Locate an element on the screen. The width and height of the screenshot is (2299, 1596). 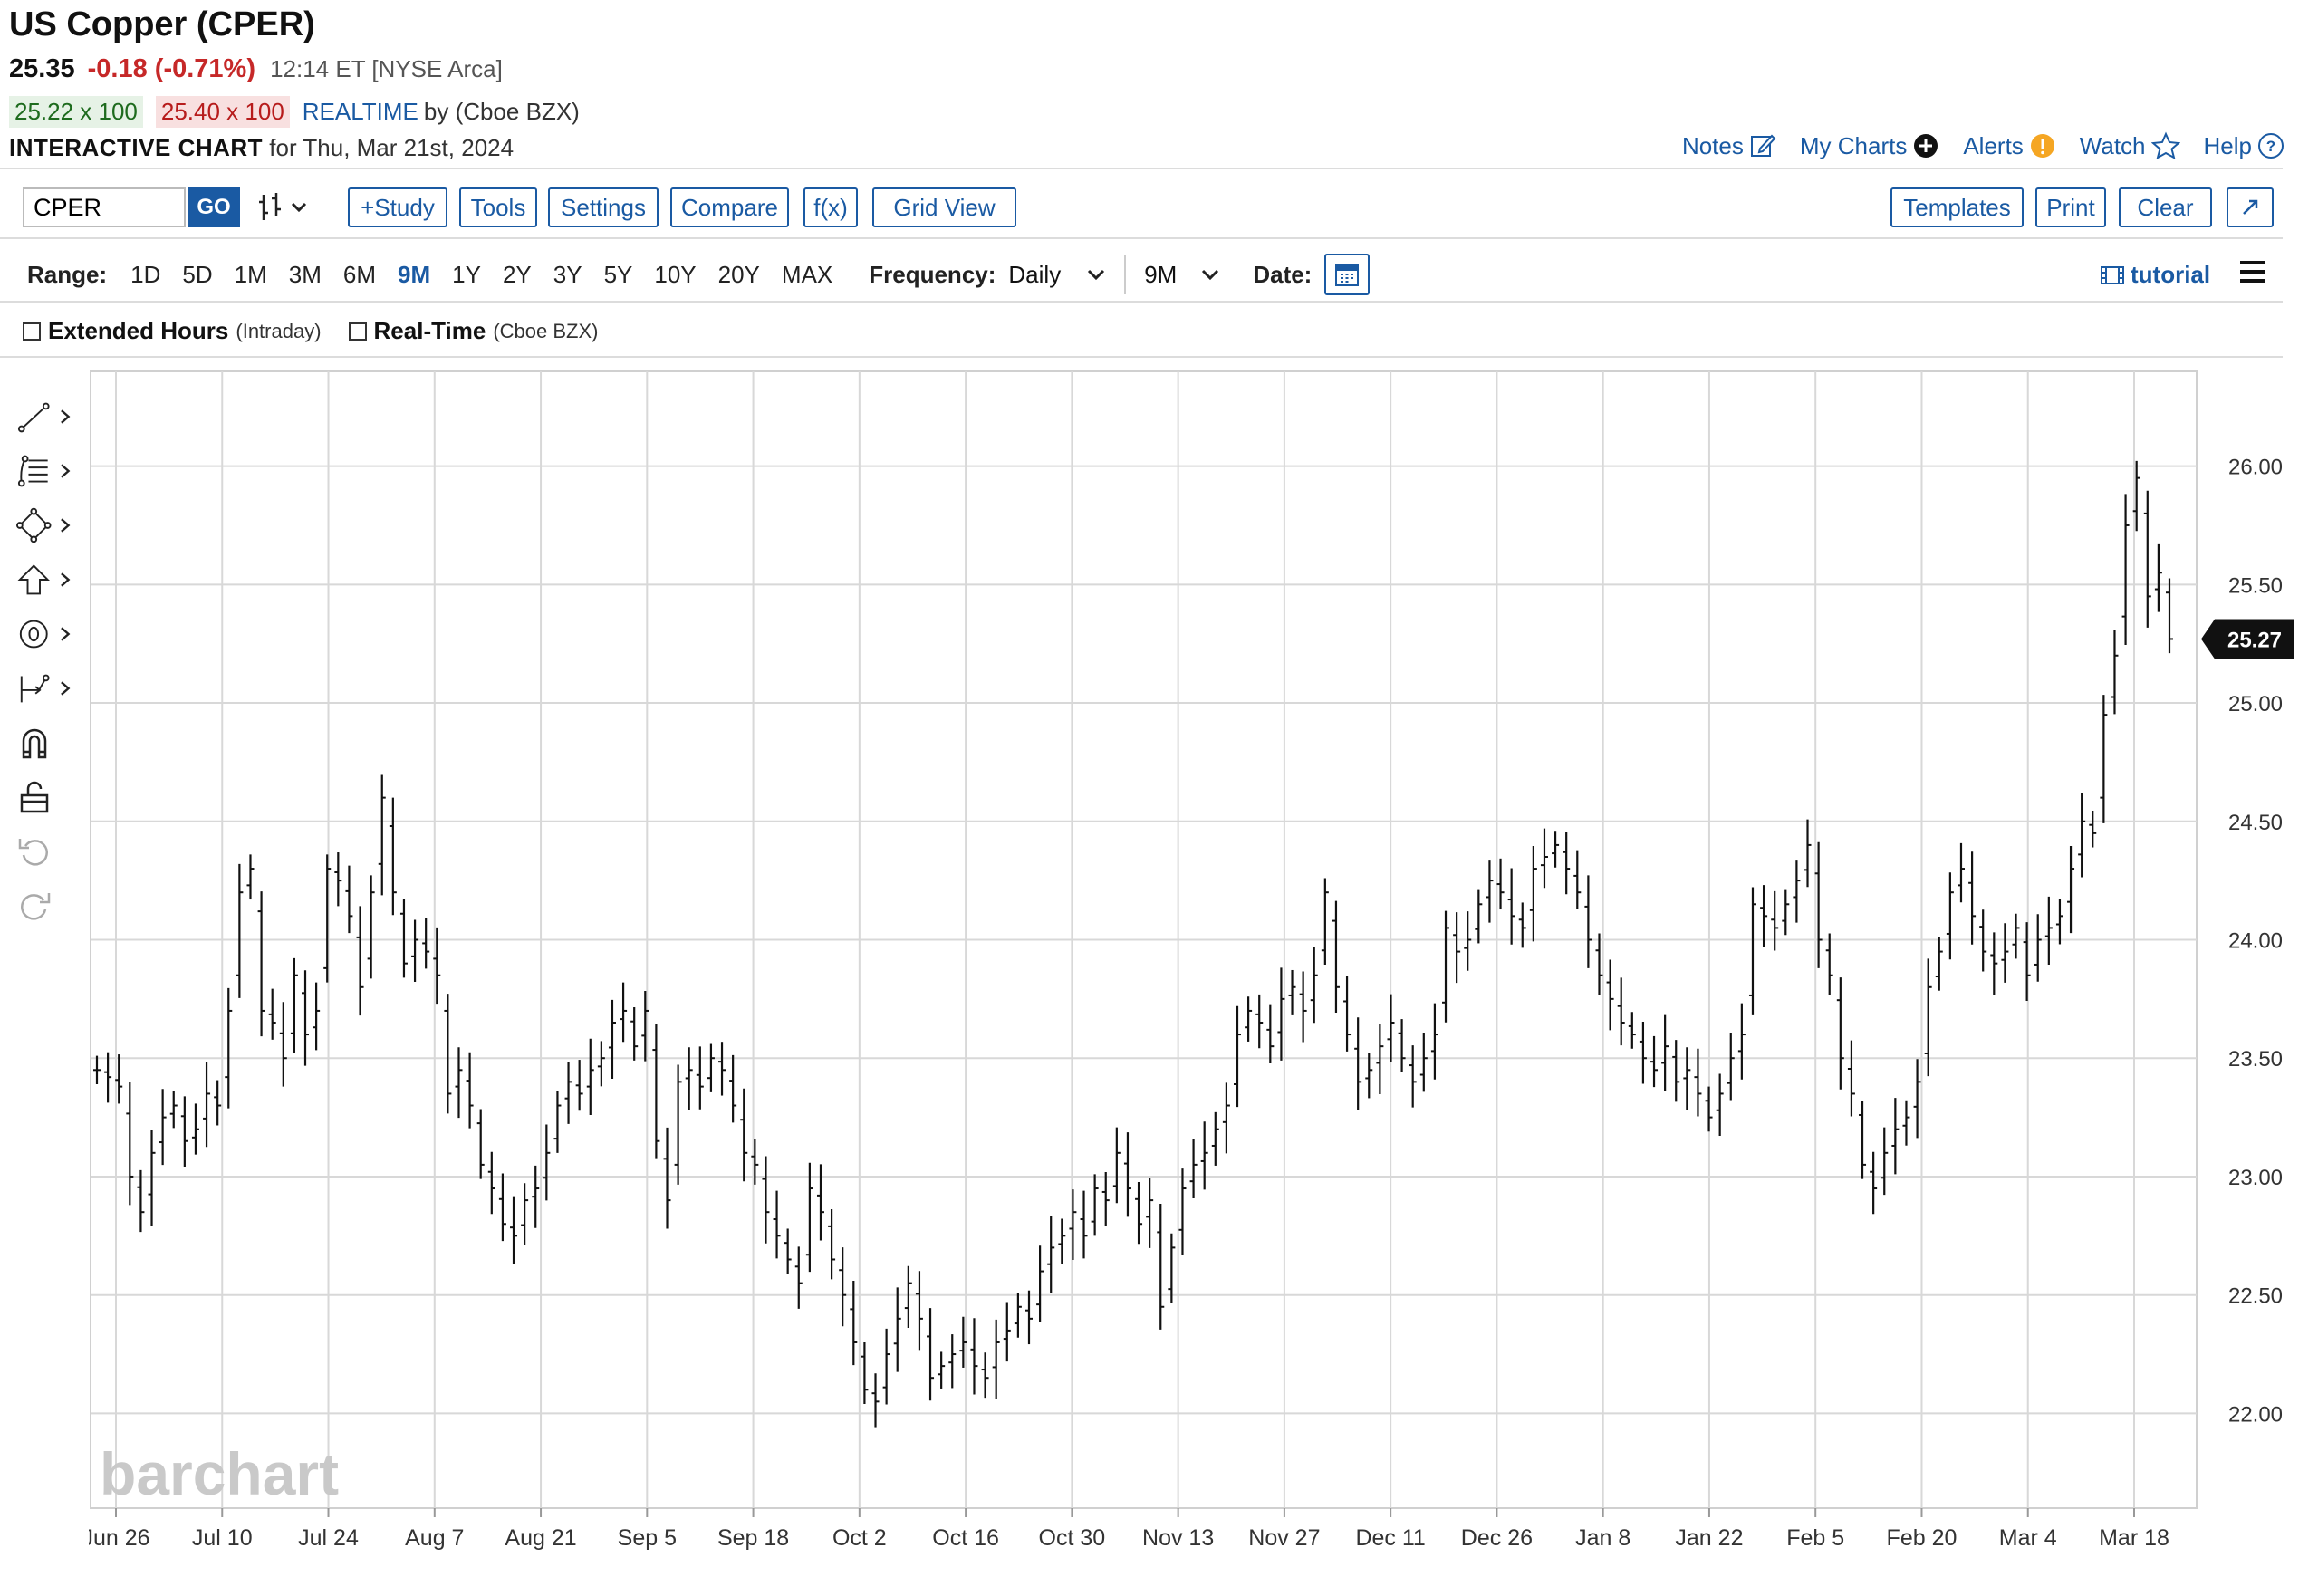
arrow-tool is located at coordinates (43, 580).